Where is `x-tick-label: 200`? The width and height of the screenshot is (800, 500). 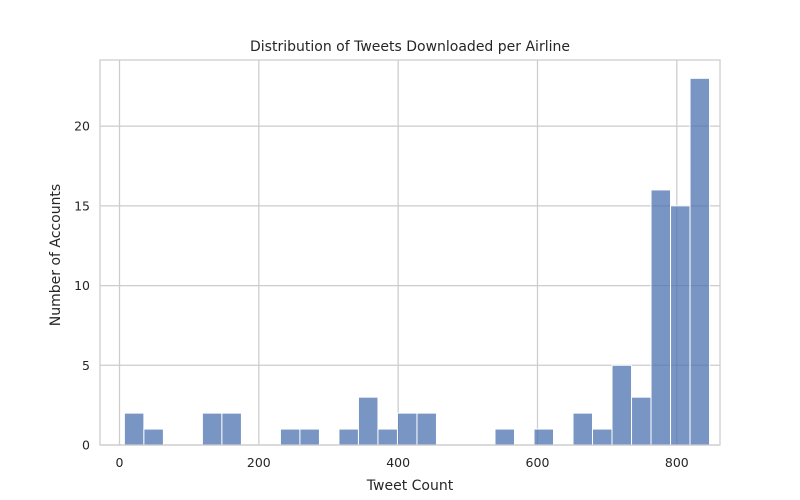 x-tick-label: 200 is located at coordinates (259, 462).